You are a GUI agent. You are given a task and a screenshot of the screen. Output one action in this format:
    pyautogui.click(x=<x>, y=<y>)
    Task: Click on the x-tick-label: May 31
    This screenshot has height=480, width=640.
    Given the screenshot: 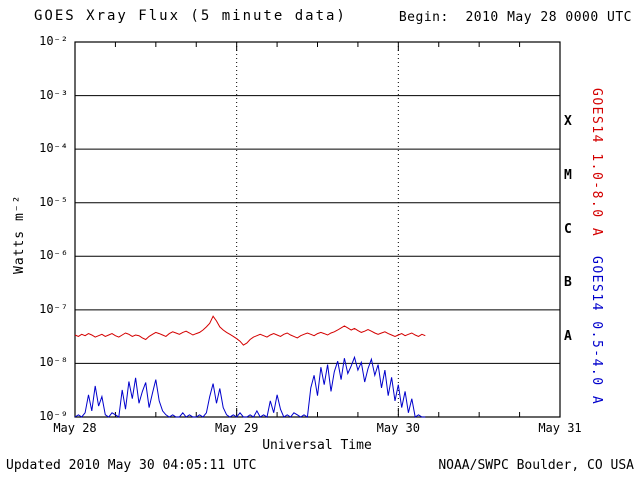 What is the action you would take?
    pyautogui.click(x=560, y=428)
    